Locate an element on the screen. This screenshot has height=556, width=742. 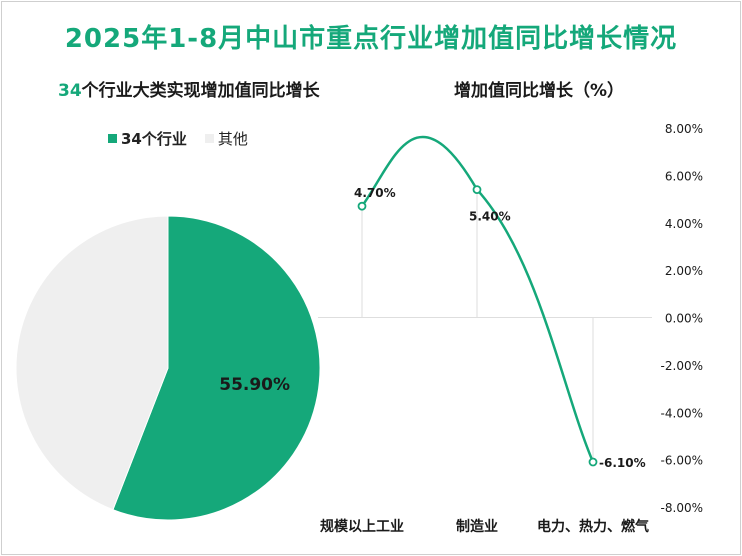
pie-subtitle: 34个行业大类实现增加值同比增长 is located at coordinates (189, 88).